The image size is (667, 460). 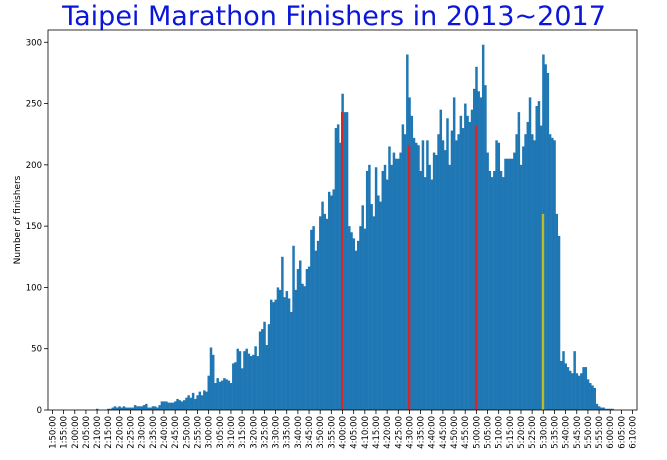 I want to click on x-tick-label: 2:10:00, so click(x=98, y=432).